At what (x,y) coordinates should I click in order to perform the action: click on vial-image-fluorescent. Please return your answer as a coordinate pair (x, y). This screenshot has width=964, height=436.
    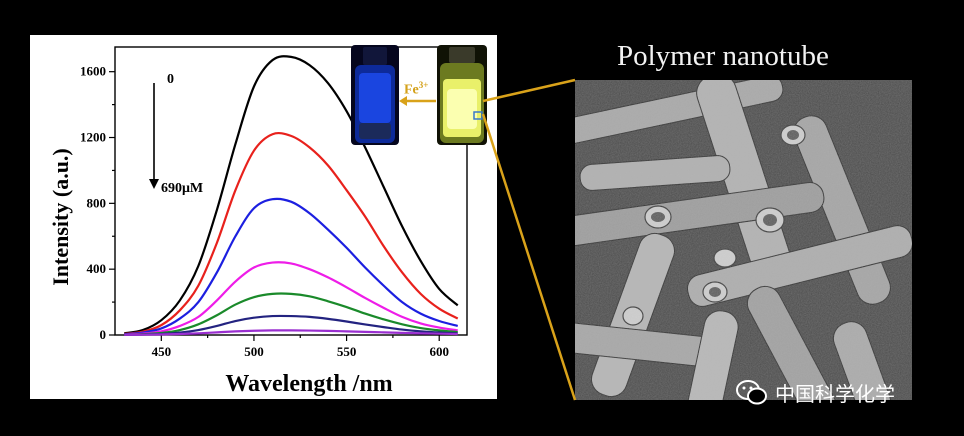
    Looking at the image, I should click on (462, 95).